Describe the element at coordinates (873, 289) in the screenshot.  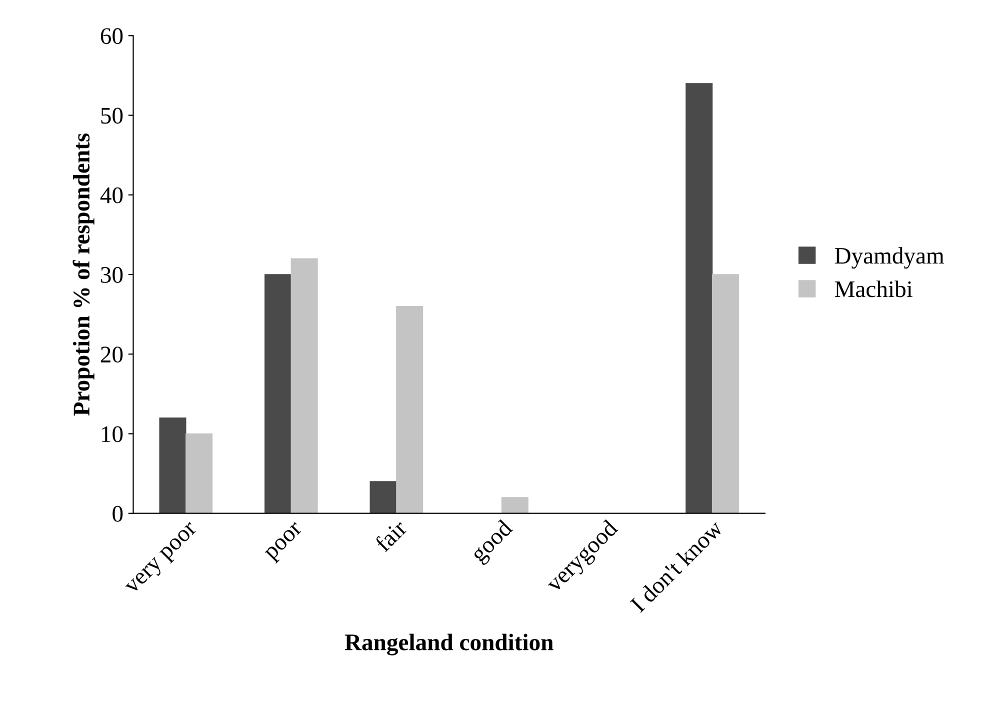
I see `legend-label: Machibi` at that location.